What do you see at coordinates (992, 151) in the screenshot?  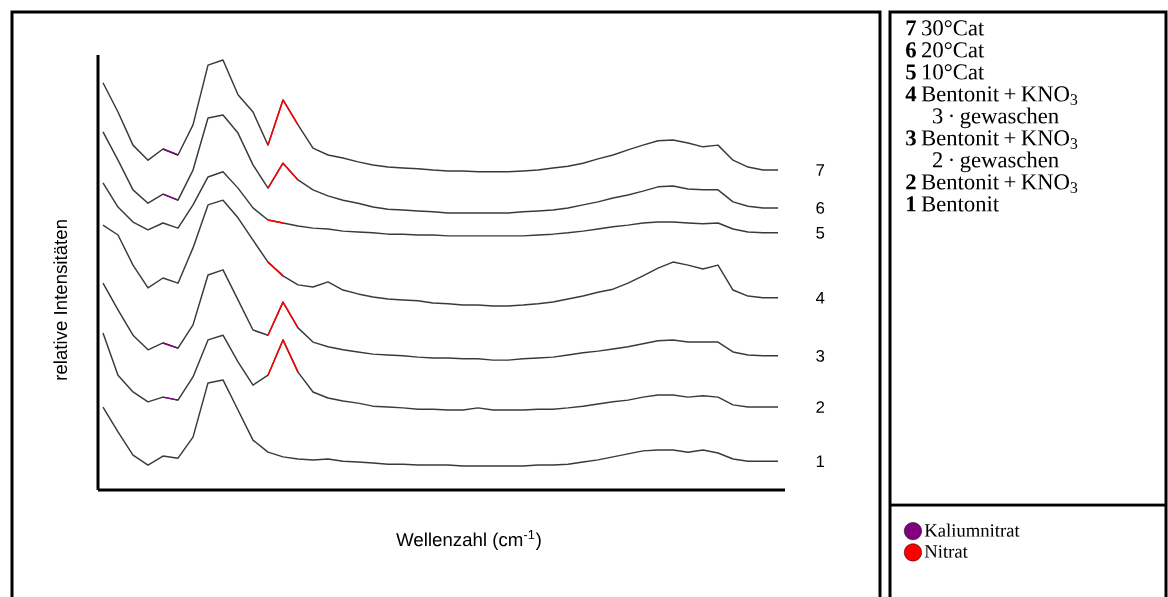 I see `text: 3 Bentonit + KNO$_{3}$ 2 · gewaschen` at bounding box center [992, 151].